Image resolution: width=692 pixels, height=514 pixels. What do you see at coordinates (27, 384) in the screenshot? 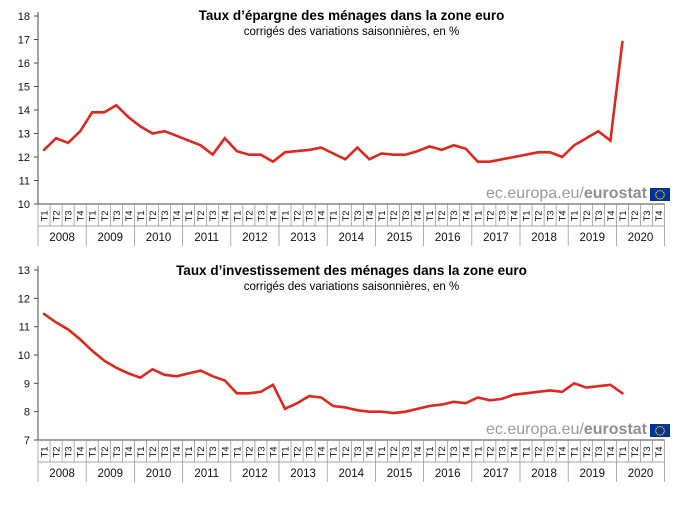
I see `y-tick-label: 9` at bounding box center [27, 384].